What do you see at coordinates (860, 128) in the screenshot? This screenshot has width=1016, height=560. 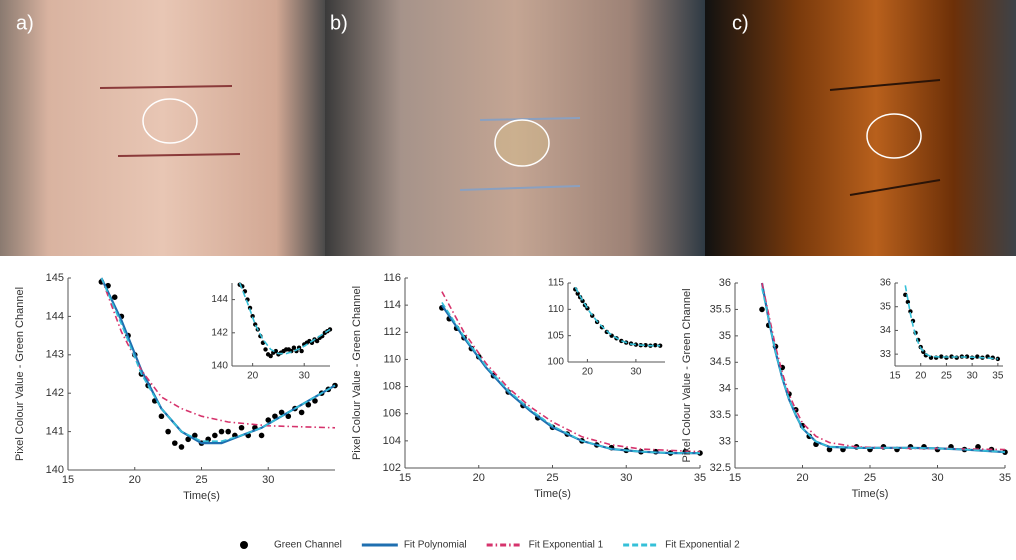 I see `photo-c` at bounding box center [860, 128].